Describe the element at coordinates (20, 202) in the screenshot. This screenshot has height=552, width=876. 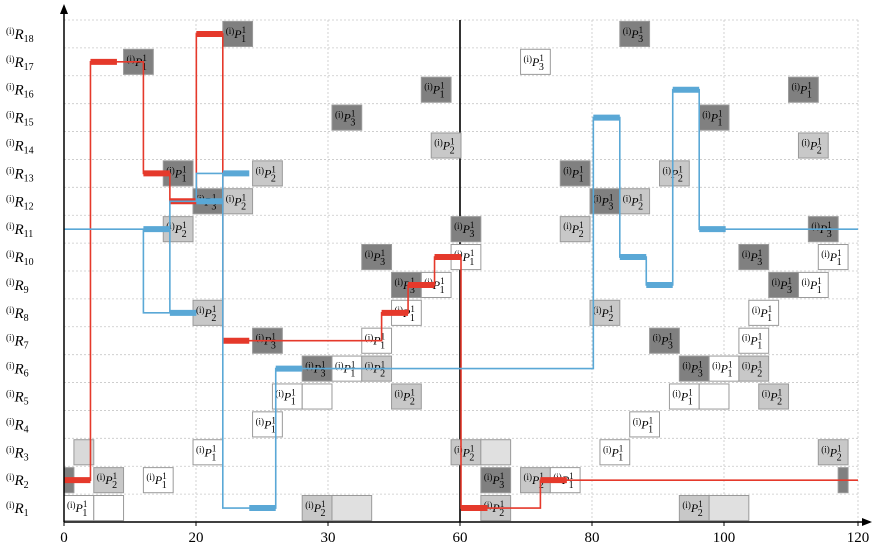
I see `y-tick-label: (i)R12` at that location.